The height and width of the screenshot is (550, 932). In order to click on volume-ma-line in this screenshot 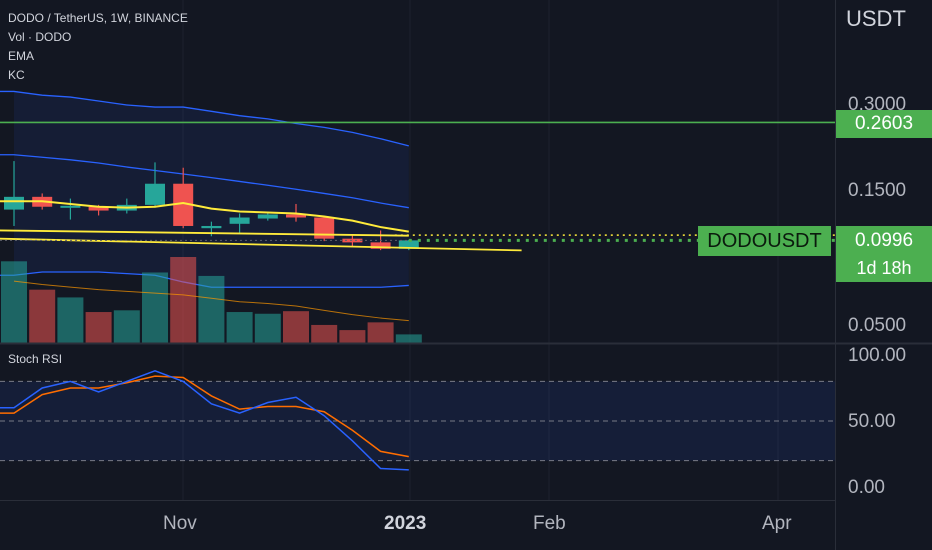, I will do `click(211, 301)`.